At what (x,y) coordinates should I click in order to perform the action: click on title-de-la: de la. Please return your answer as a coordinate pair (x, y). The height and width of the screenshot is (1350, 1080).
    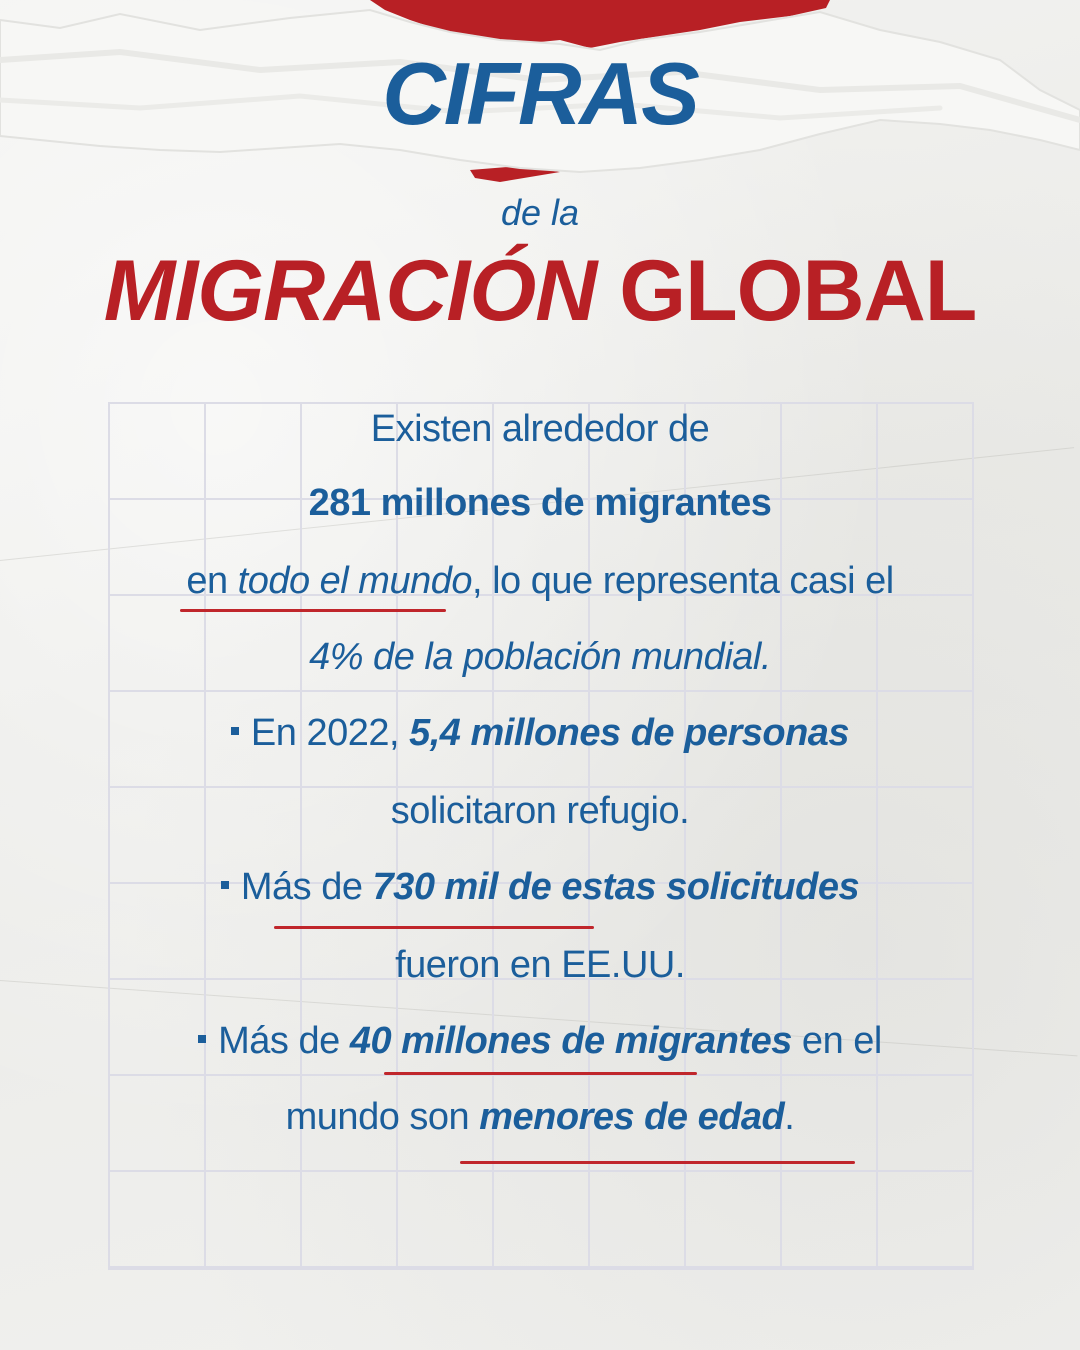
    Looking at the image, I should click on (540, 212).